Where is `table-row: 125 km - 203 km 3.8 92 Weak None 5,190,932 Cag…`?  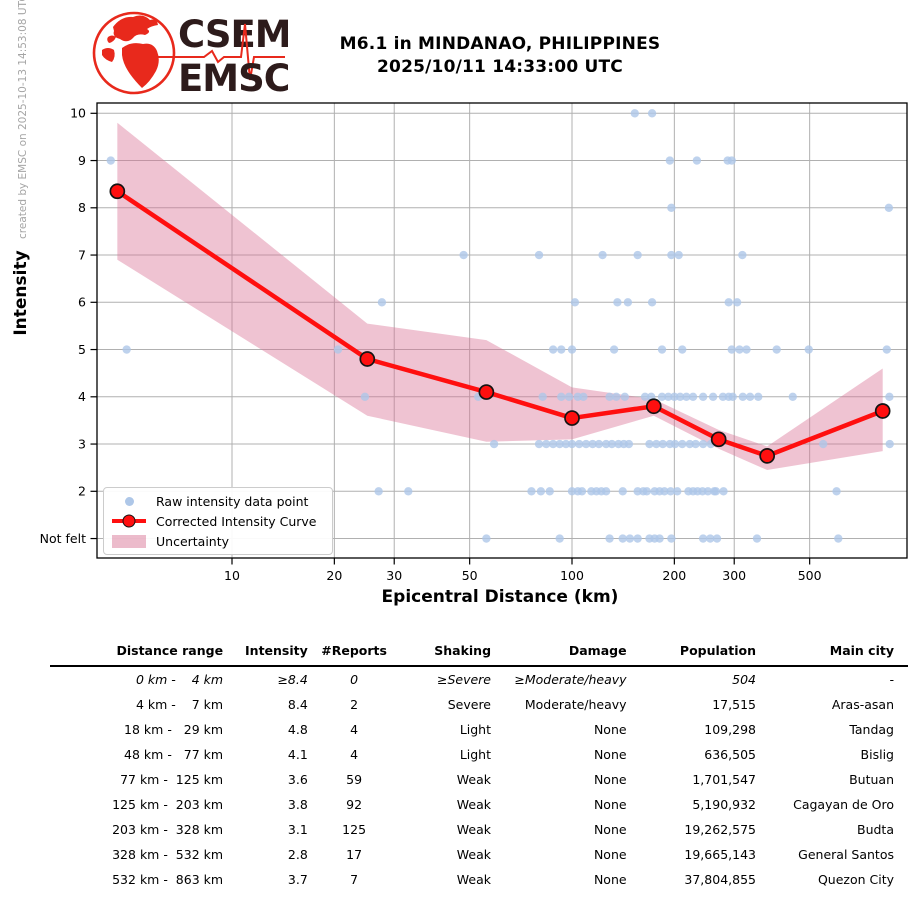 table-row: 125 km - 203 km 3.8 92 Weak None 5,190,932 Cag… is located at coordinates (479, 804).